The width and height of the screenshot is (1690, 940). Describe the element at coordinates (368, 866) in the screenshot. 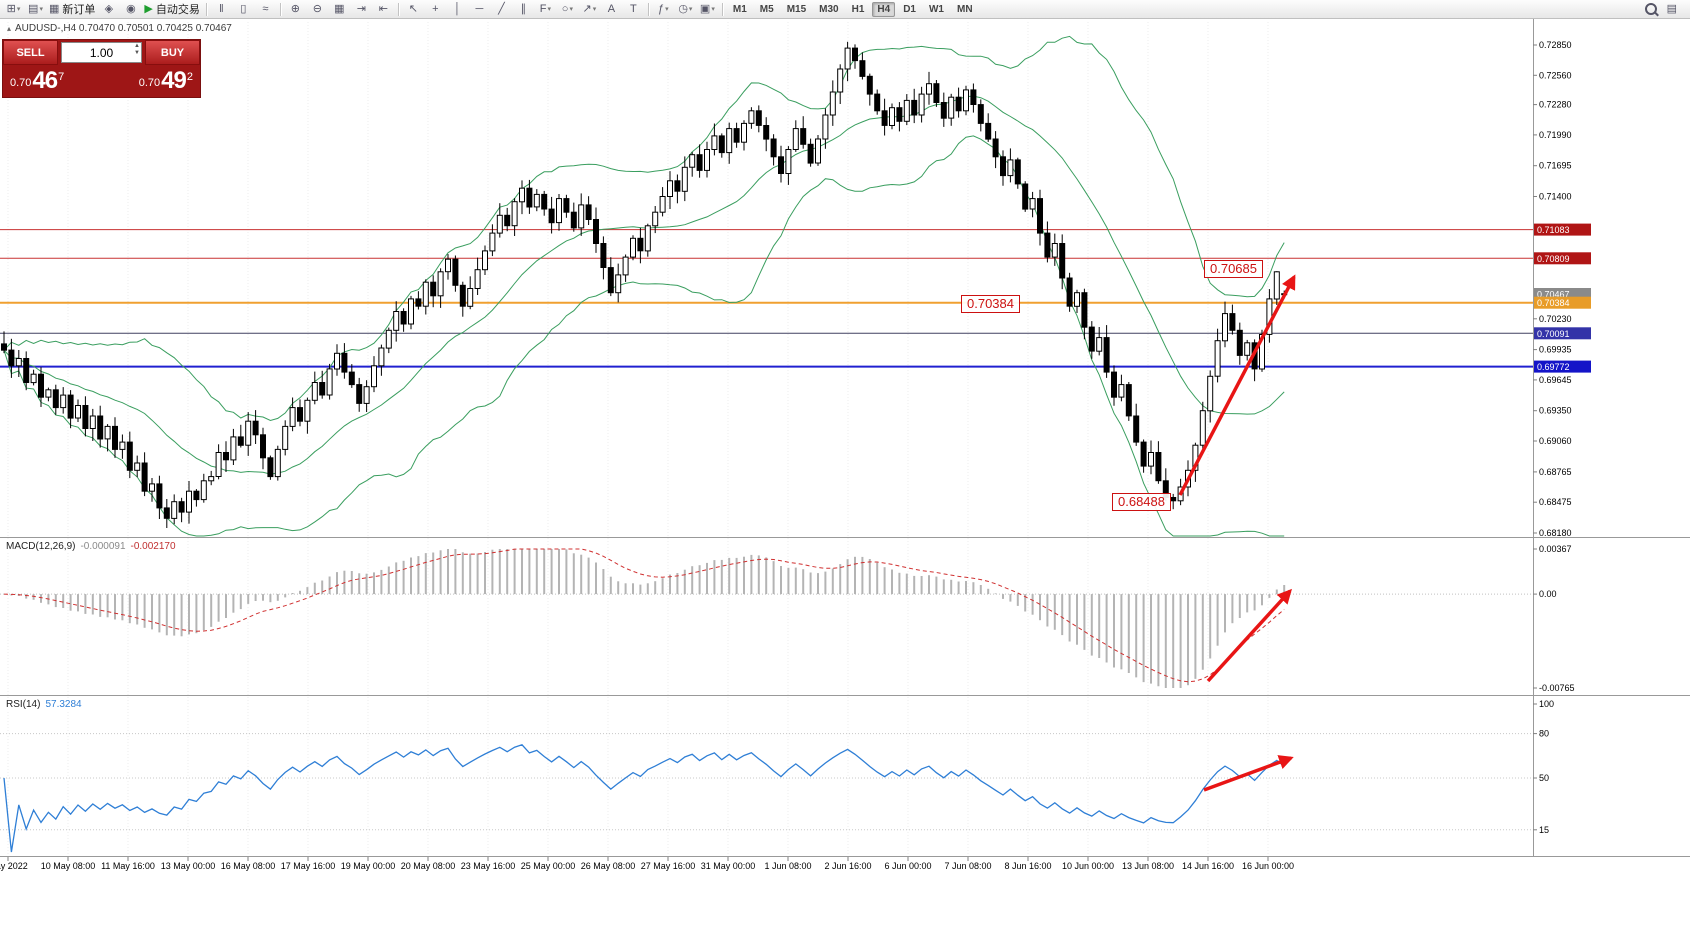

I see `svg-text: 19 May 00:00` at that location.